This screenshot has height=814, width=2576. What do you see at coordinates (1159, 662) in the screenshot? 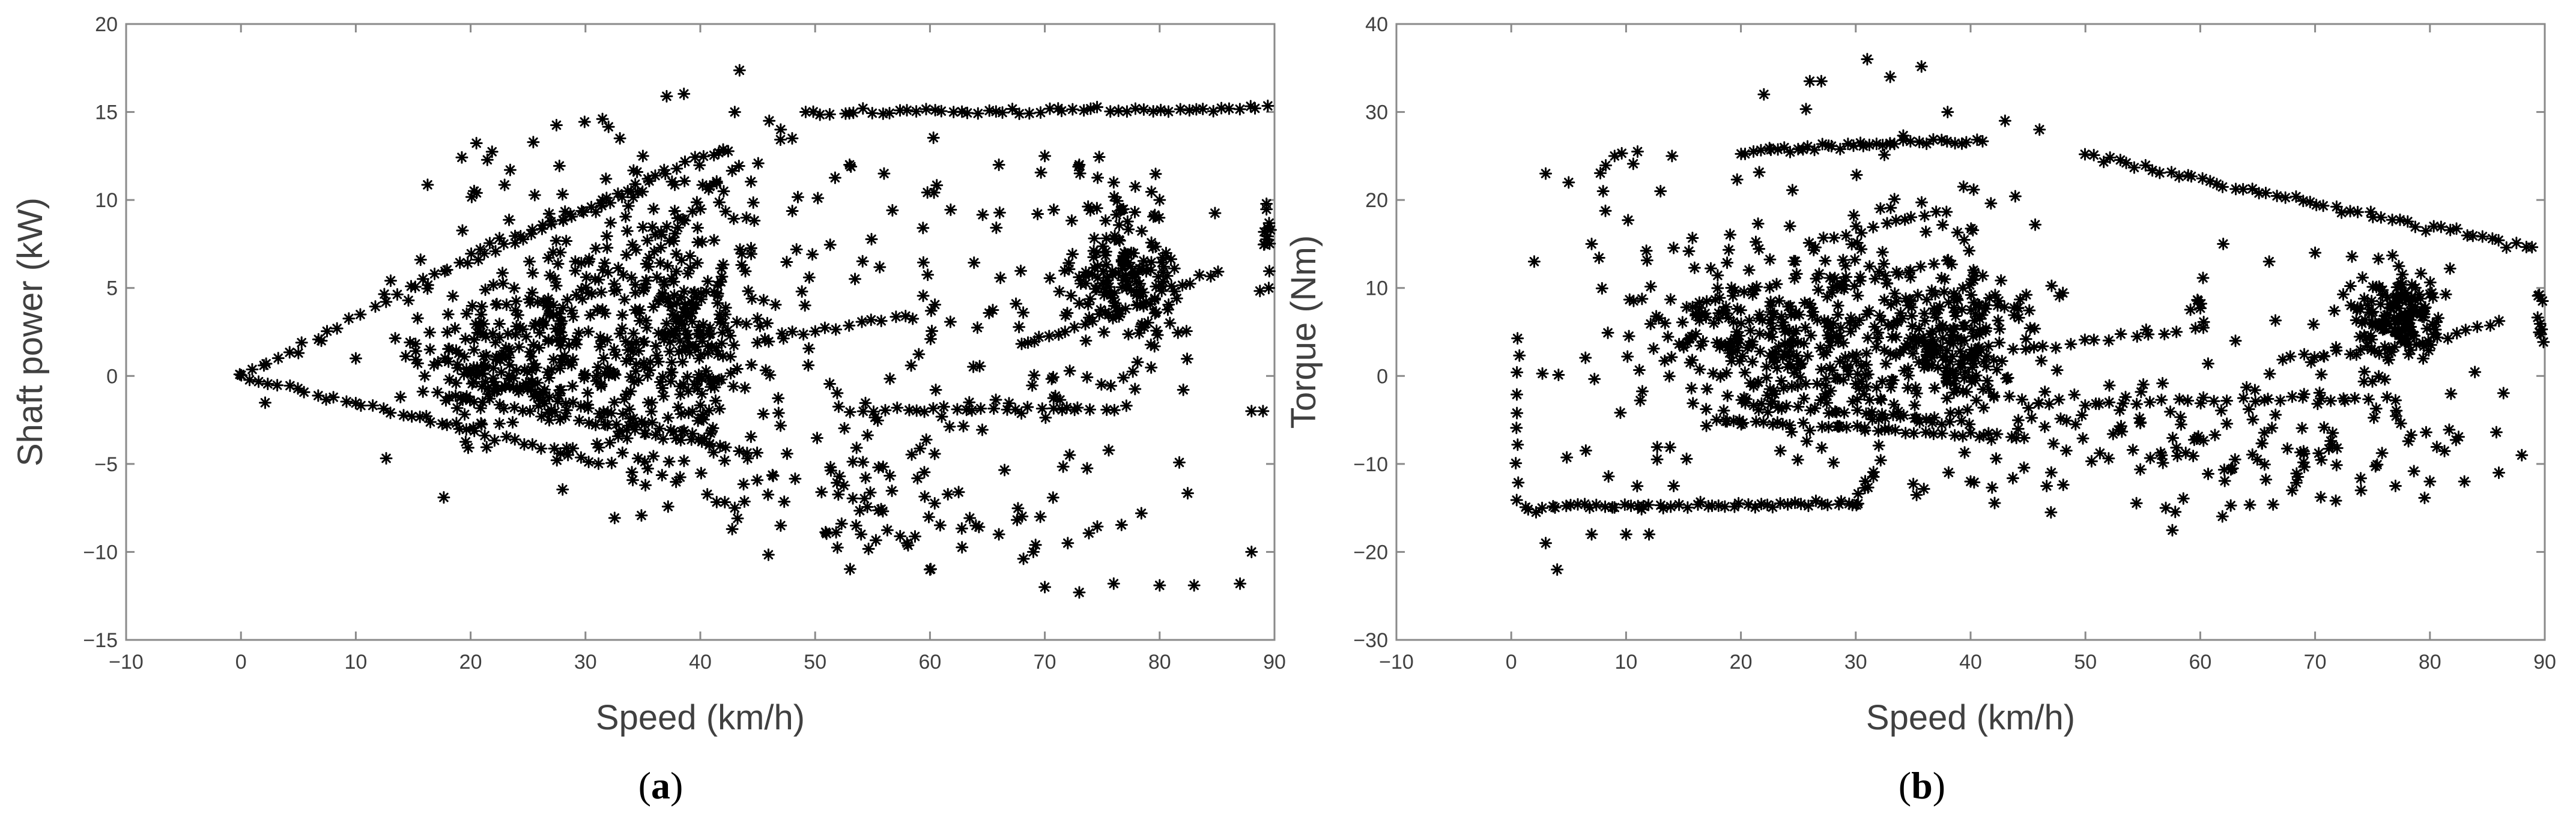
I see `x-tick-label: 80` at bounding box center [1159, 662].